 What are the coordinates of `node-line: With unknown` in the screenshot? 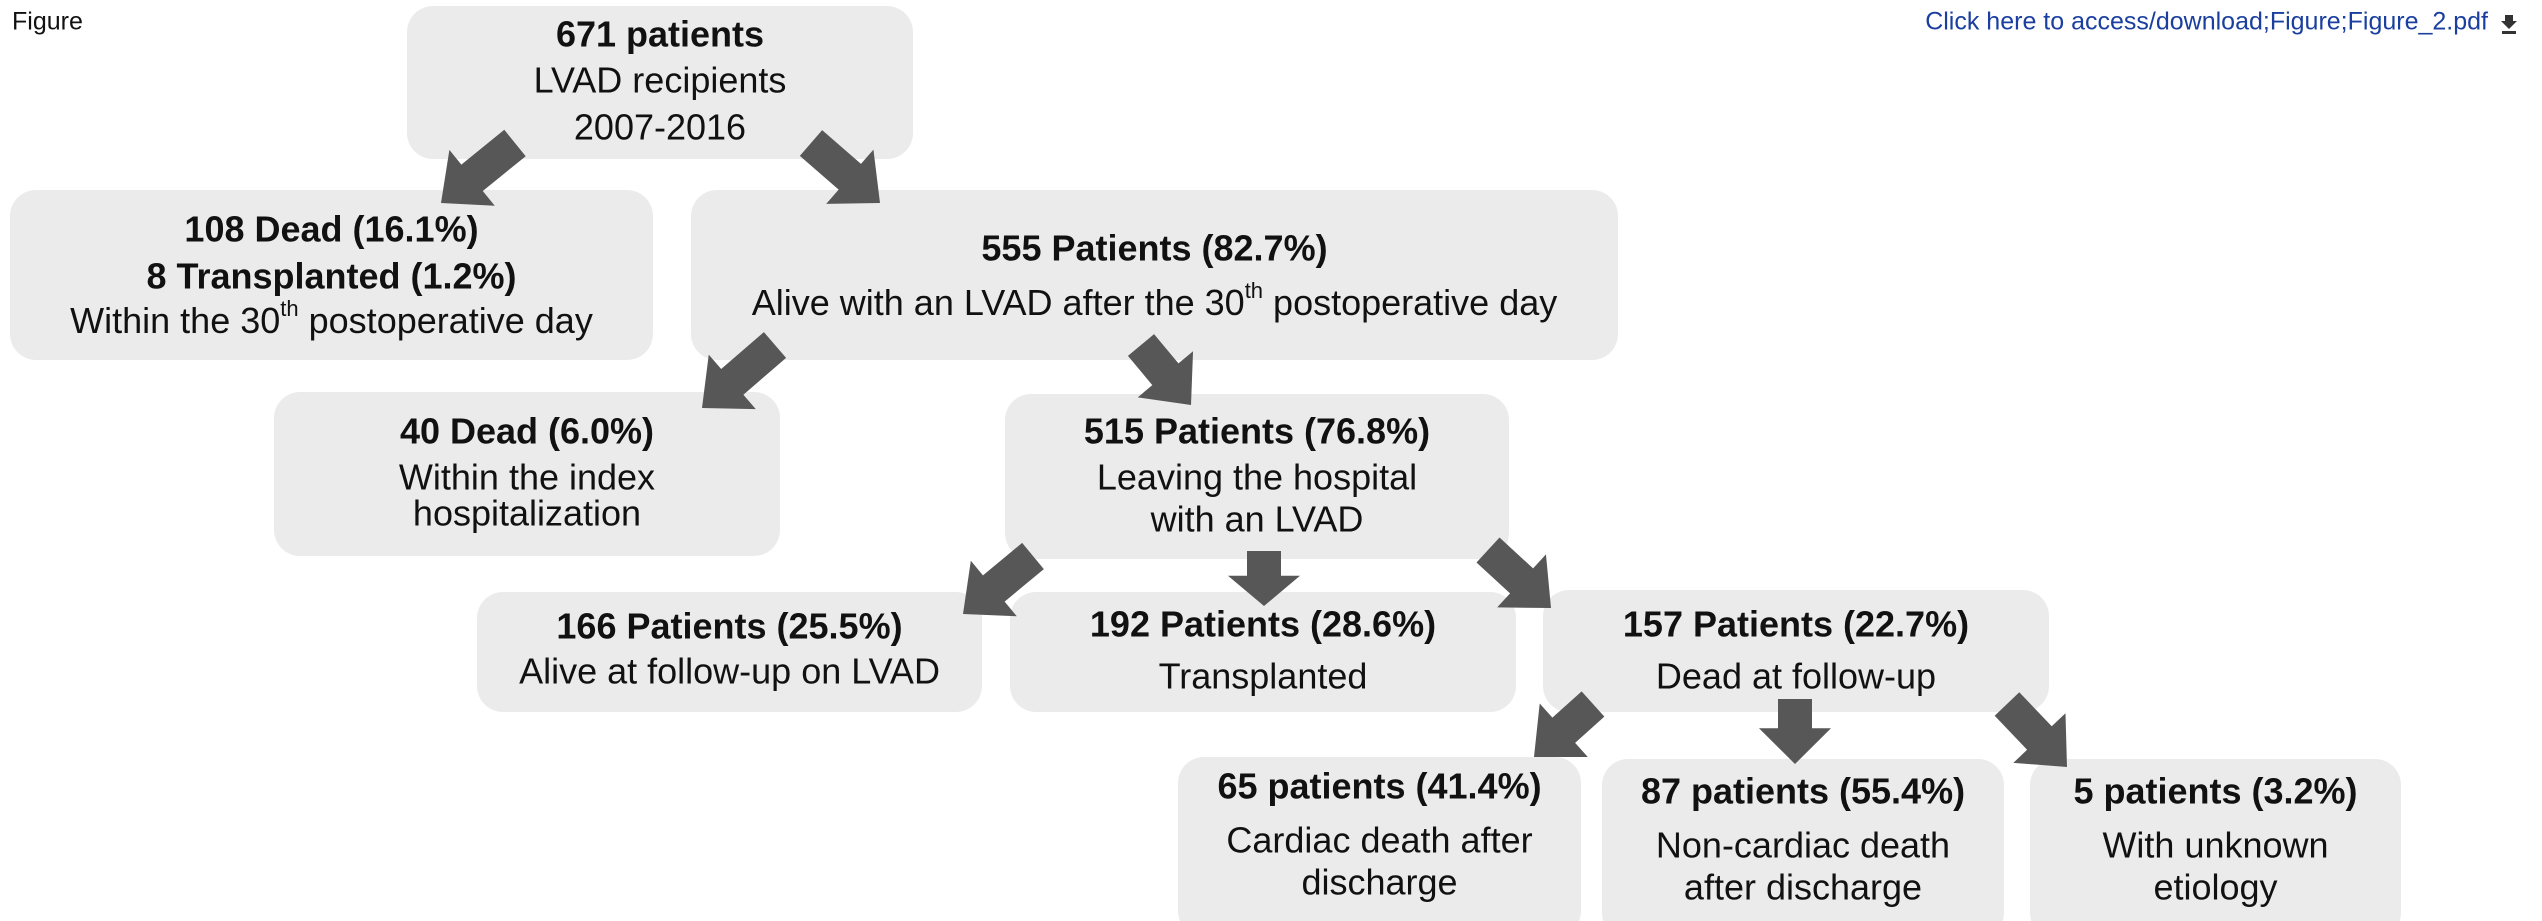 It's located at (2215, 845).